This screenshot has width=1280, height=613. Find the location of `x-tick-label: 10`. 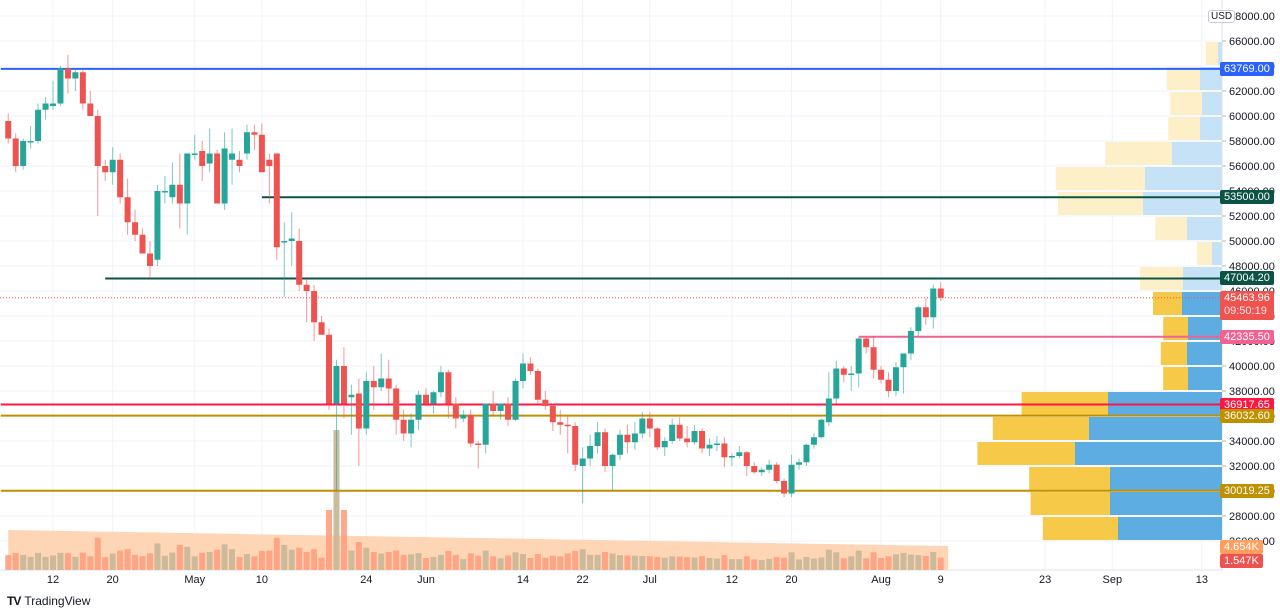

x-tick-label: 10 is located at coordinates (262, 580).